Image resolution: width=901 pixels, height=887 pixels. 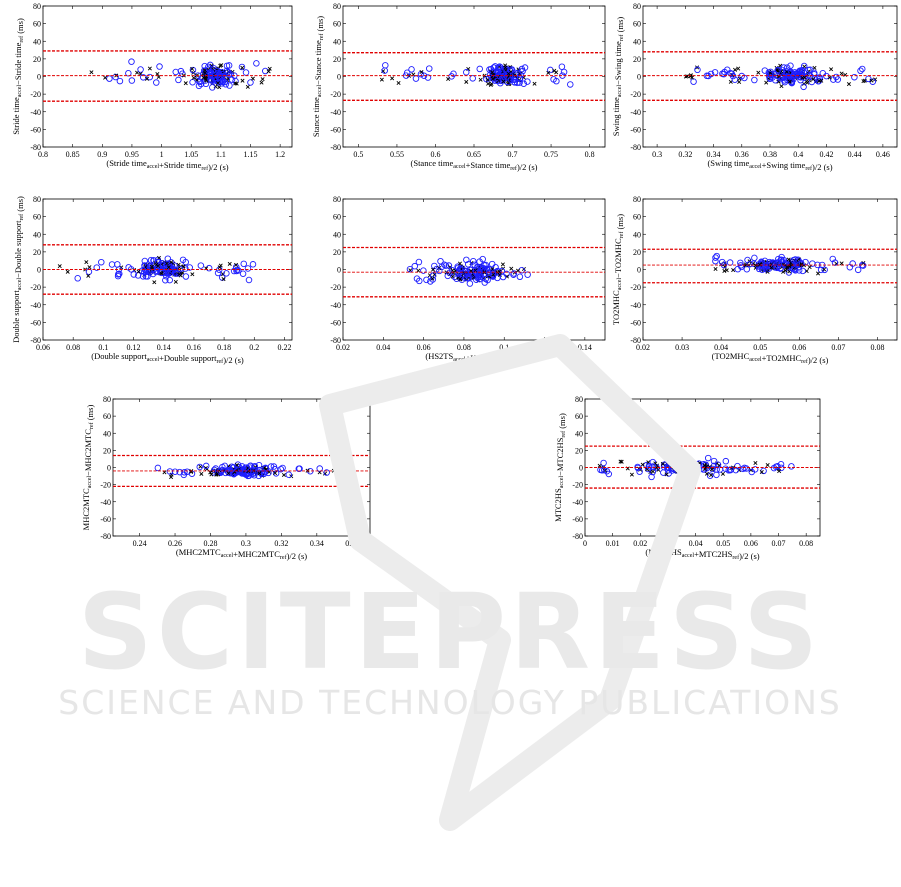 What do you see at coordinates (618, 77) in the screenshot?
I see `y-axis-label: Swing timeaccel−Swing timeref (ms)` at bounding box center [618, 77].